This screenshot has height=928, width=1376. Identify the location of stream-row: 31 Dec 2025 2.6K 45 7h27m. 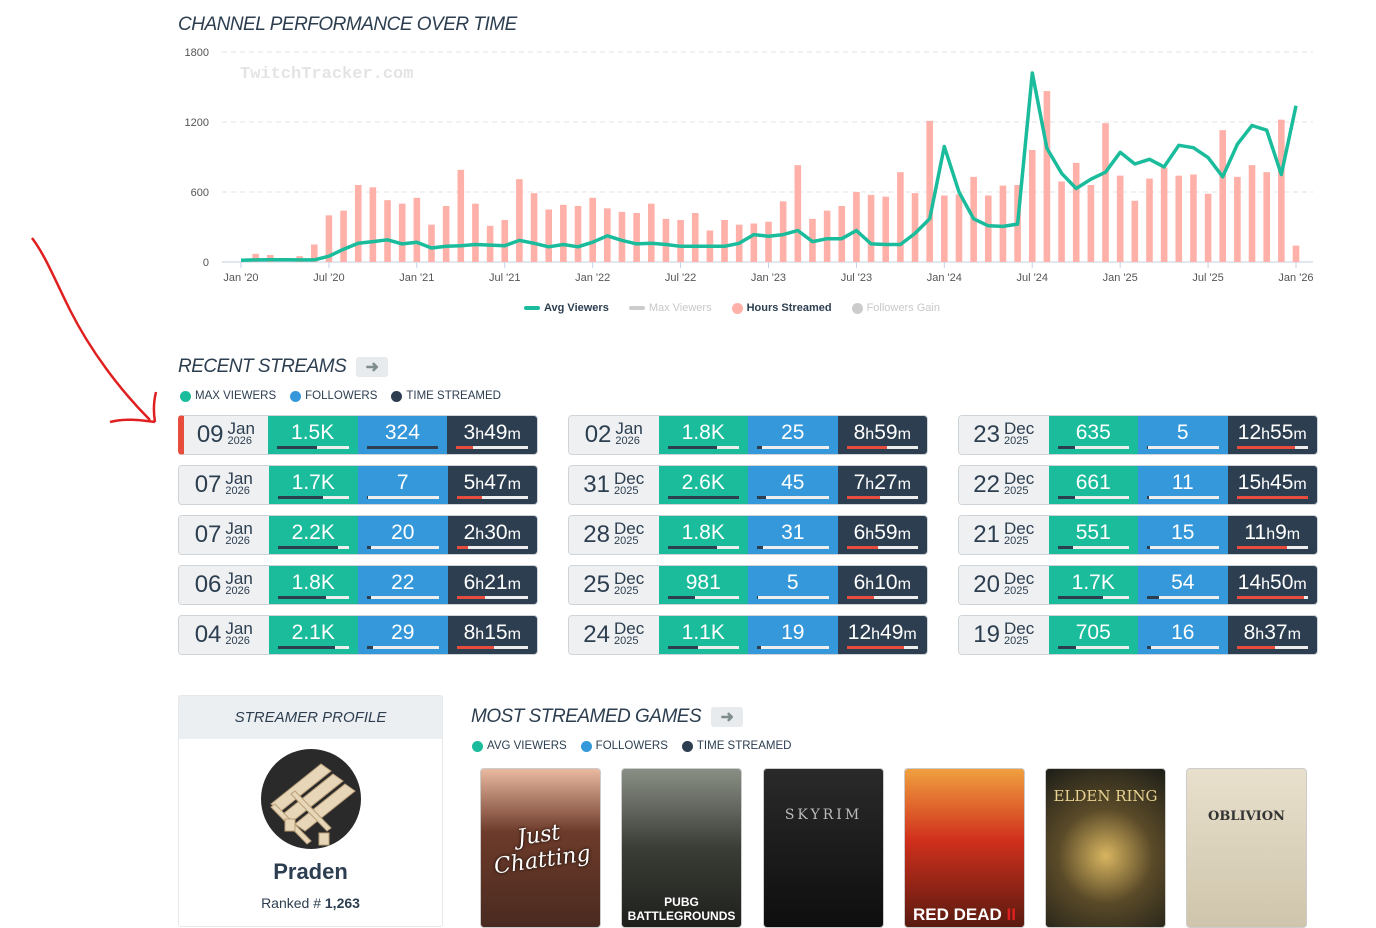
(748, 485).